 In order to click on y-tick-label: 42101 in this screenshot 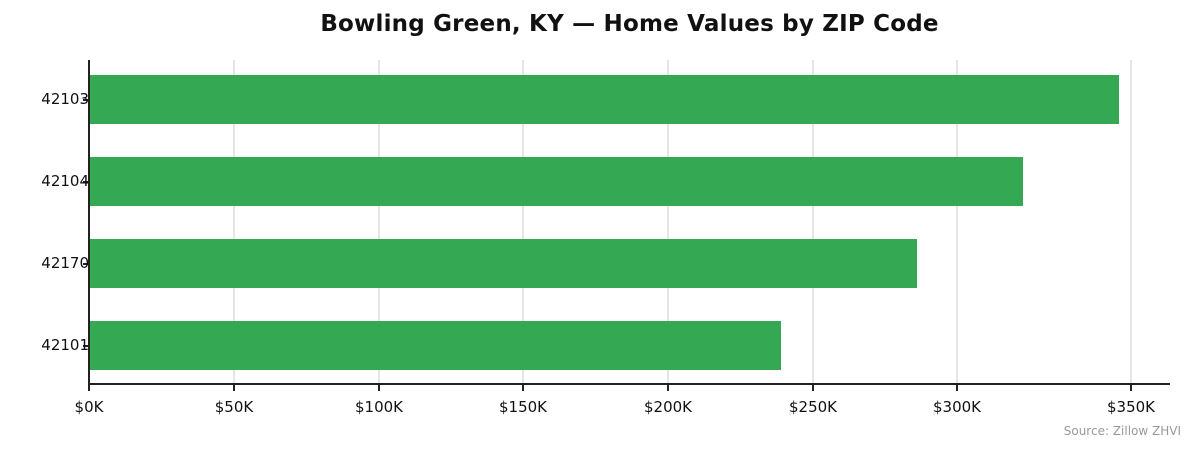, I will do `click(65, 345)`.